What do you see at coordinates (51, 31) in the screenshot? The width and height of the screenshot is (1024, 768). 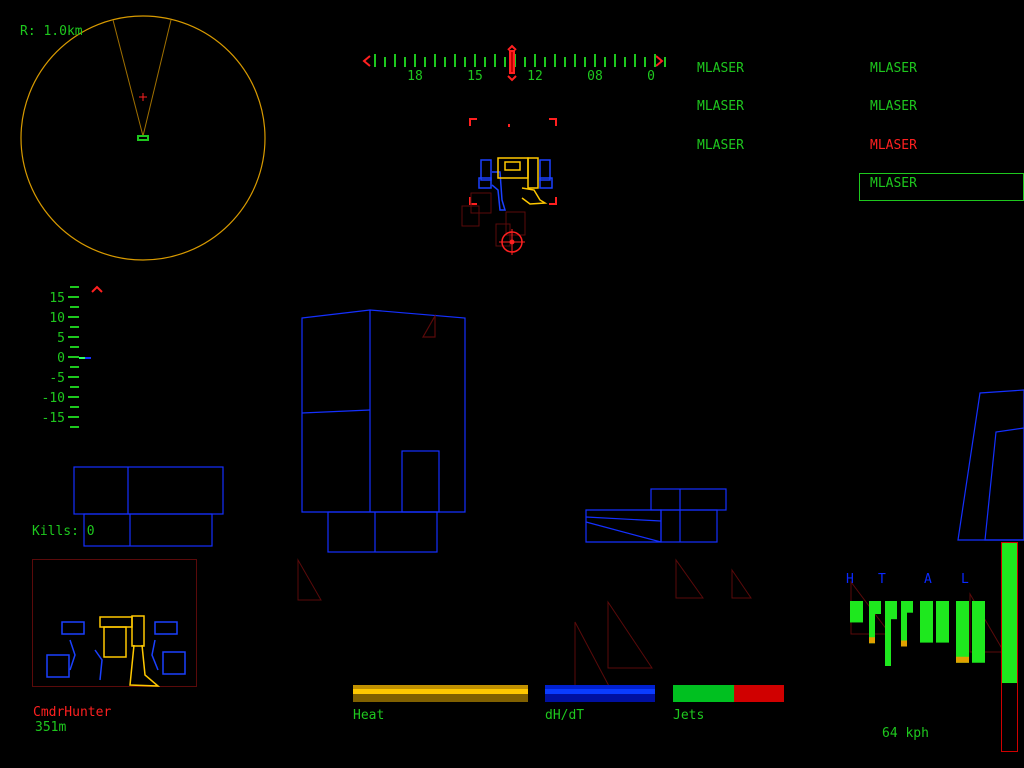 I see `radar-range-label: R: 1.0km` at bounding box center [51, 31].